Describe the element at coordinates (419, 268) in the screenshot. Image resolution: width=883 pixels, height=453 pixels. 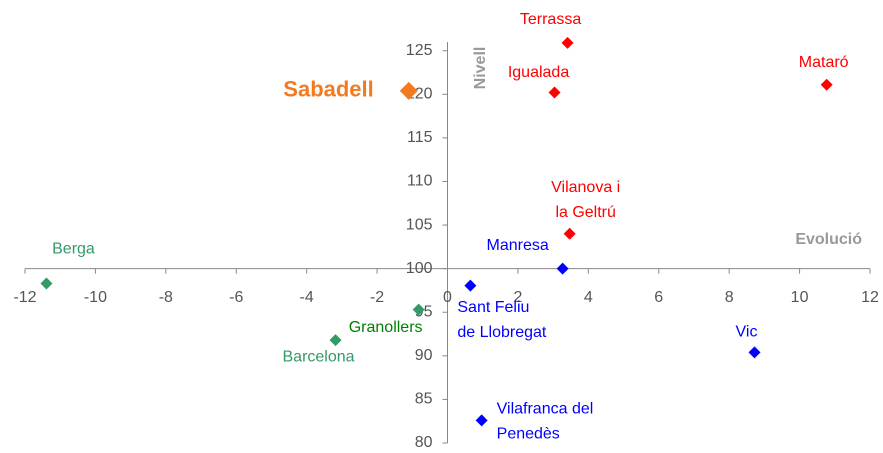
I see `y-tick-label: 100` at that location.